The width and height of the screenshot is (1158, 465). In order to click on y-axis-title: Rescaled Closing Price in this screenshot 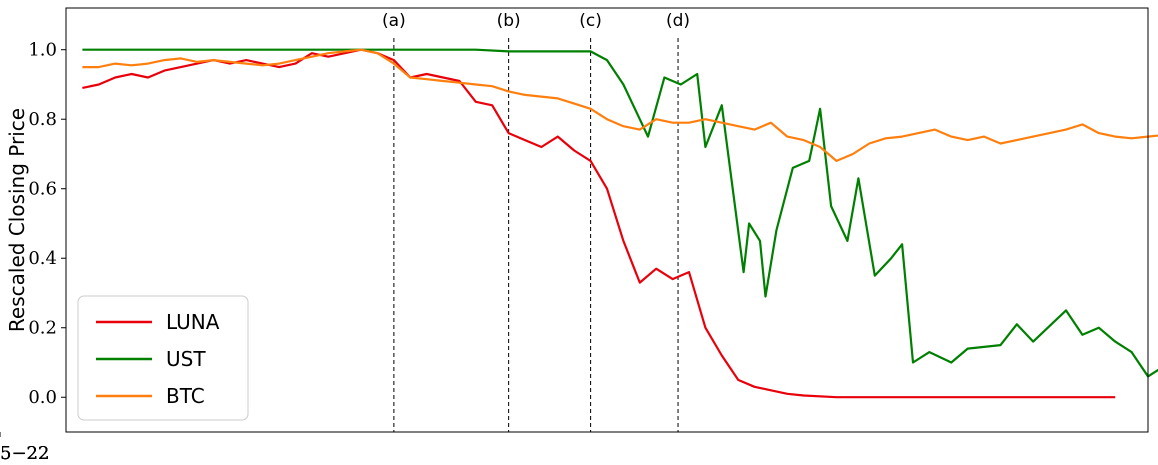, I will do `click(17, 220)`.